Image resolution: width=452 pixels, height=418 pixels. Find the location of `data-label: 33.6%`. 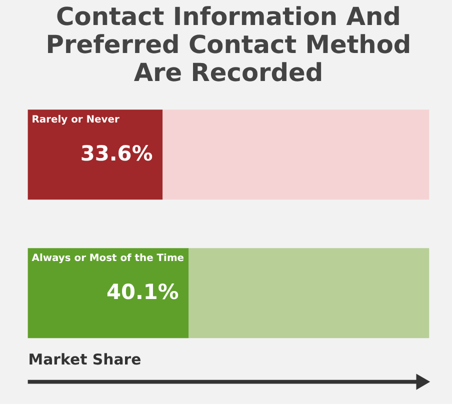

data-label: 33.6% is located at coordinates (116, 154).